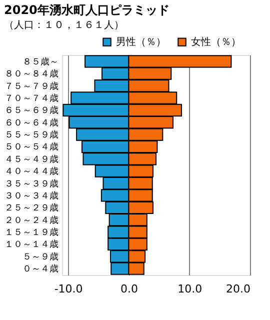 This screenshot has width=270, height=320. I want to click on y-tick-label: ２０～２４歳, so click(31, 220).